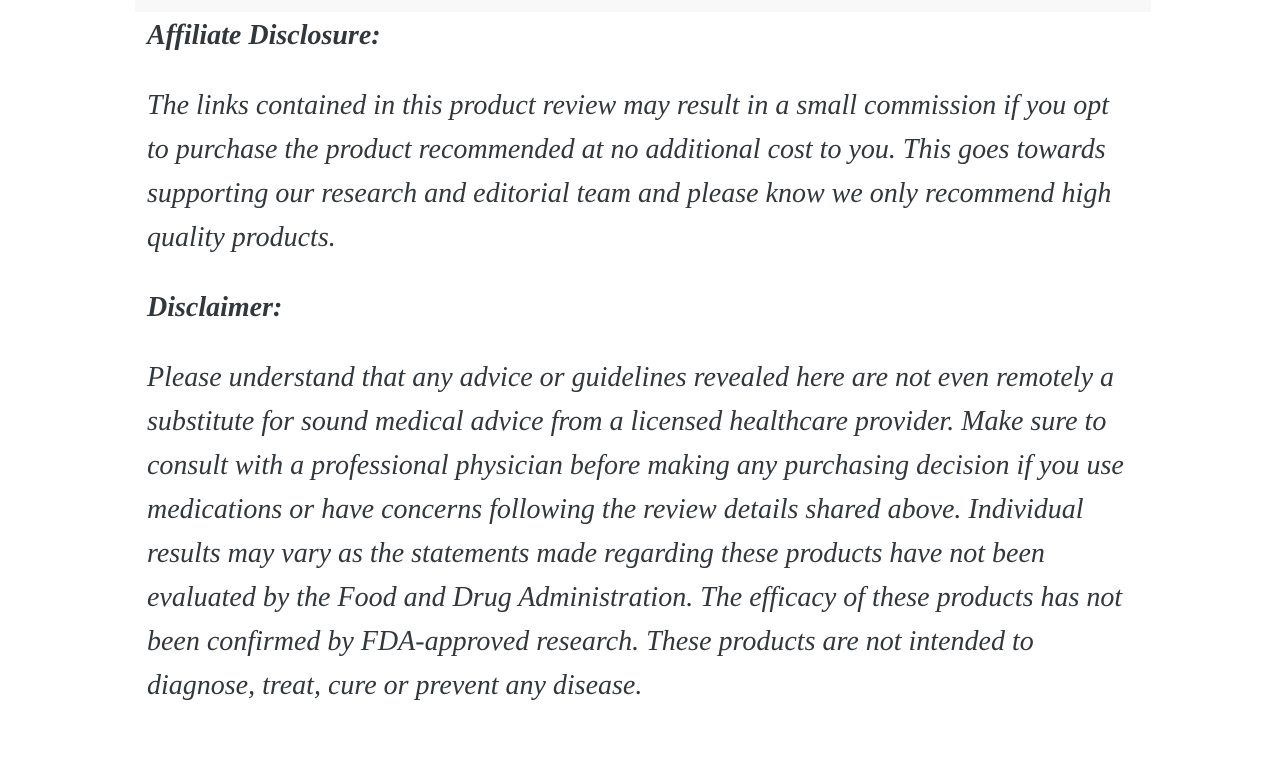  I want to click on disclaimer-heading: Disclaimer:, so click(215, 307).